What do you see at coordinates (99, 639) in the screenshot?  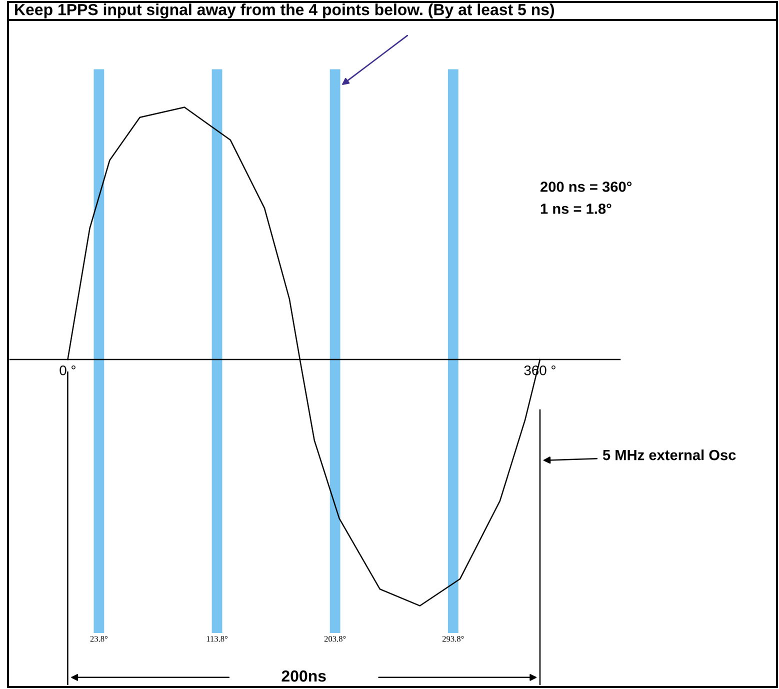 I see `ref-line-label: 23.8°` at bounding box center [99, 639].